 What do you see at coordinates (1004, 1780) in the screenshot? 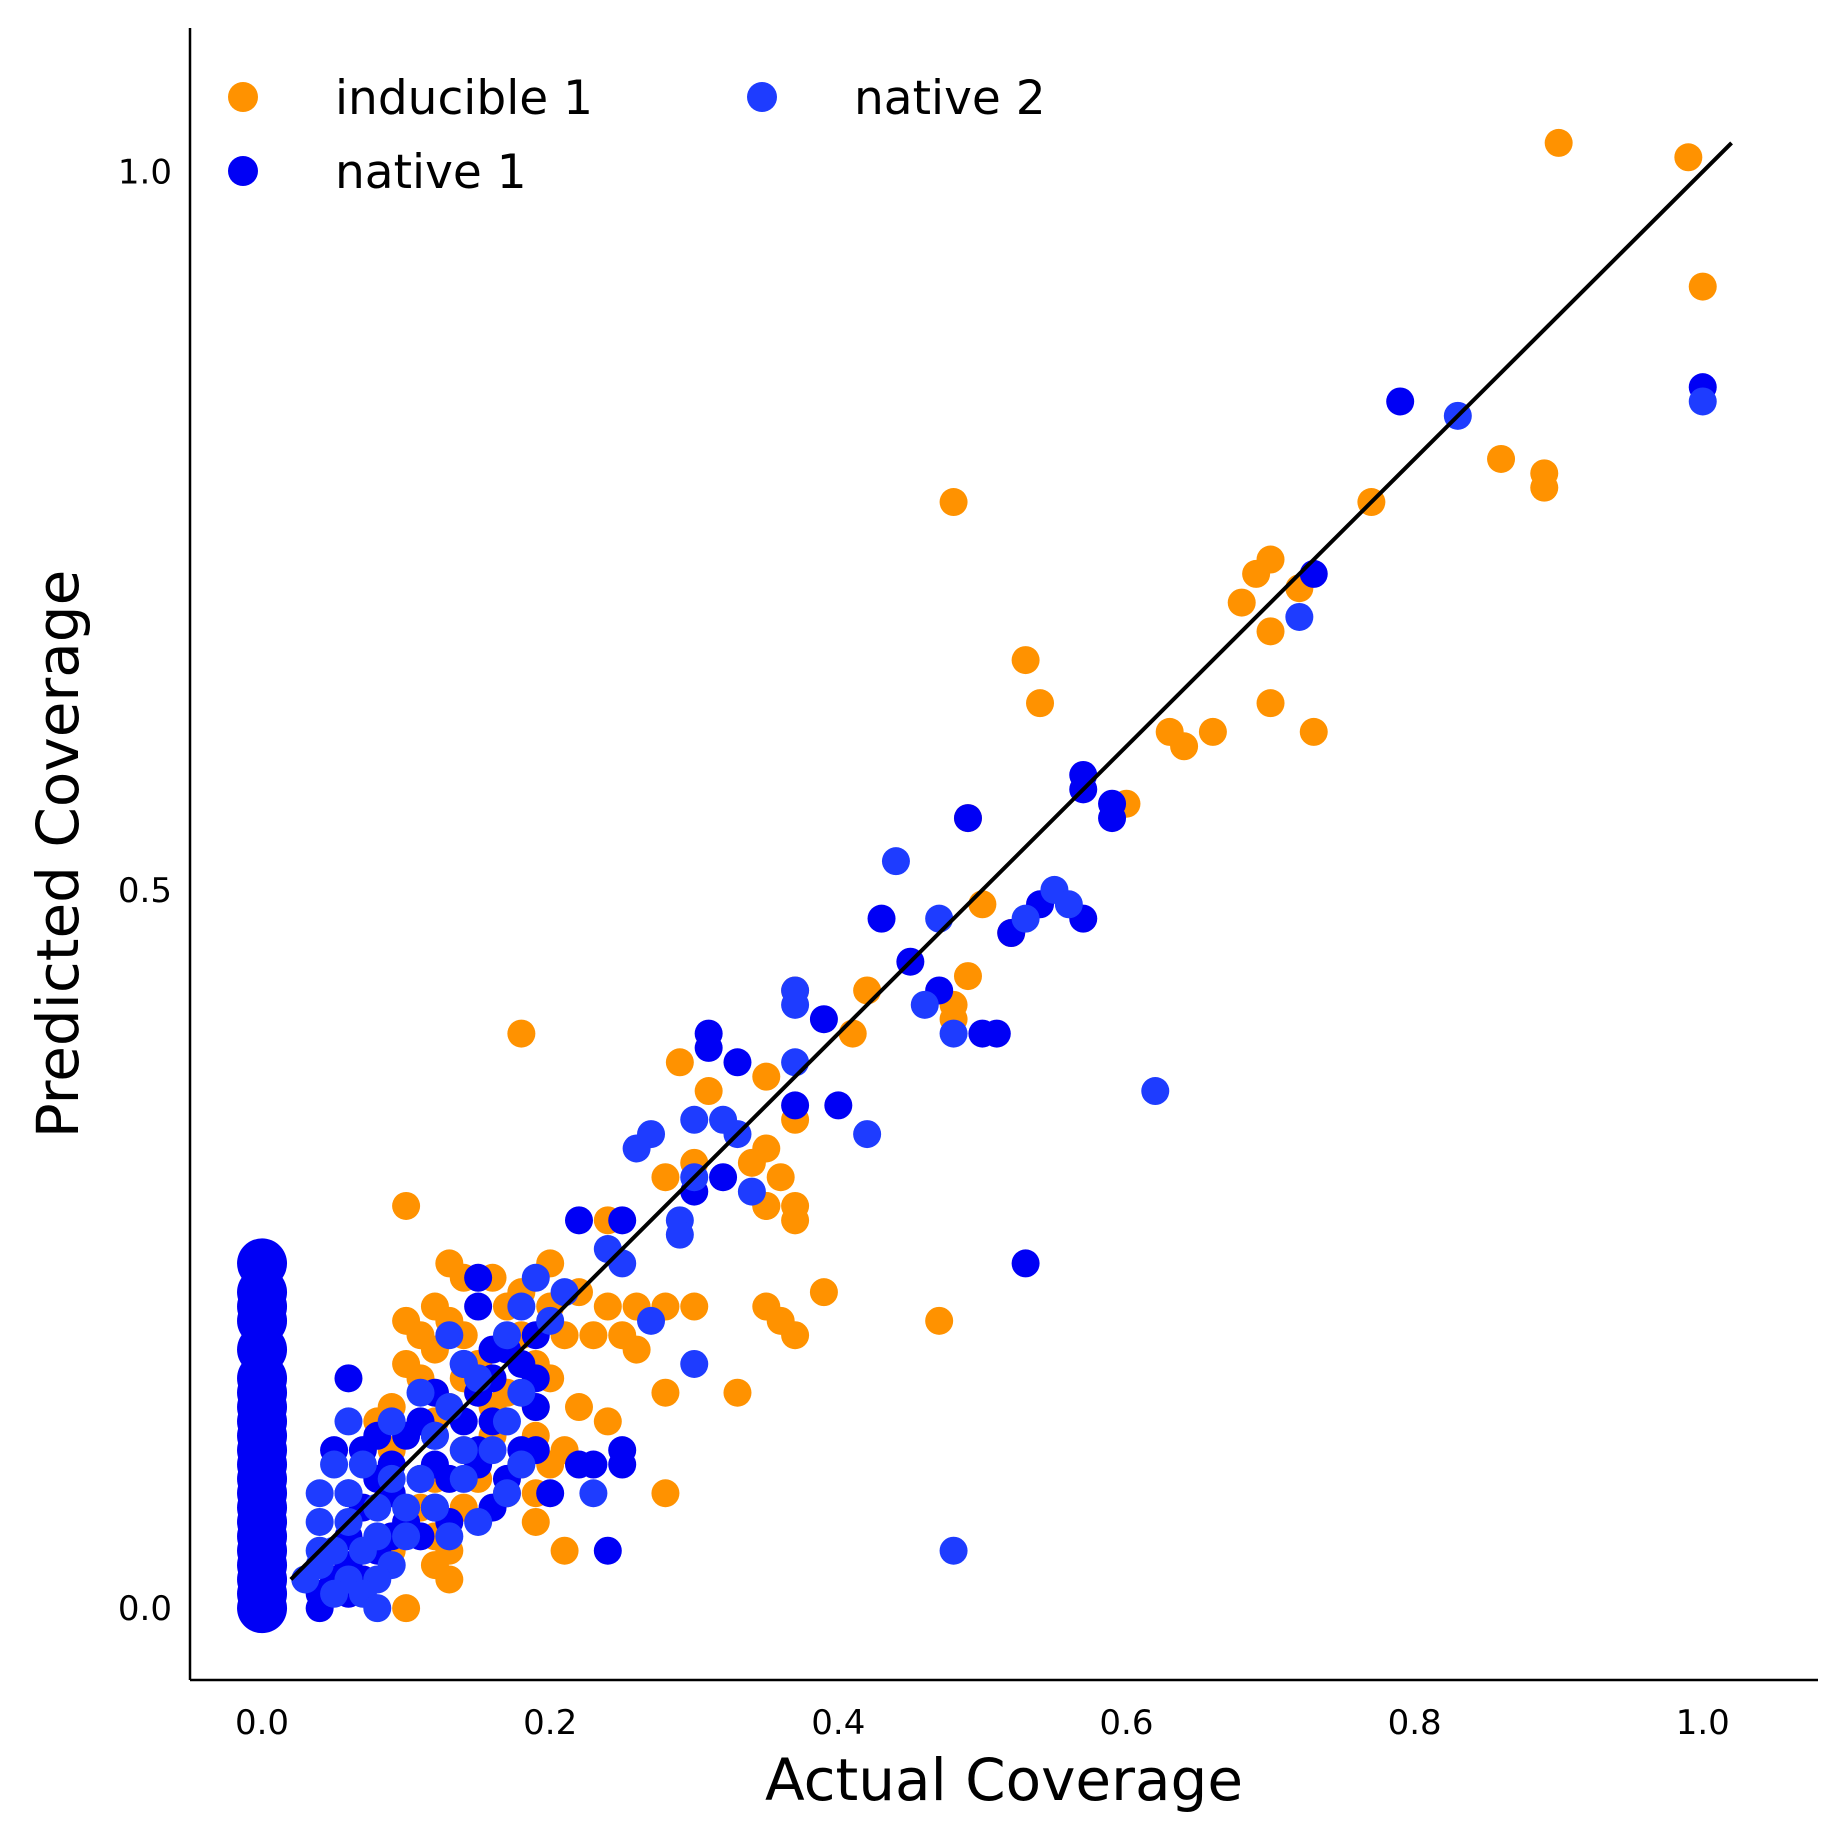
I see `x-axis-title: Actual Coverage` at bounding box center [1004, 1780].